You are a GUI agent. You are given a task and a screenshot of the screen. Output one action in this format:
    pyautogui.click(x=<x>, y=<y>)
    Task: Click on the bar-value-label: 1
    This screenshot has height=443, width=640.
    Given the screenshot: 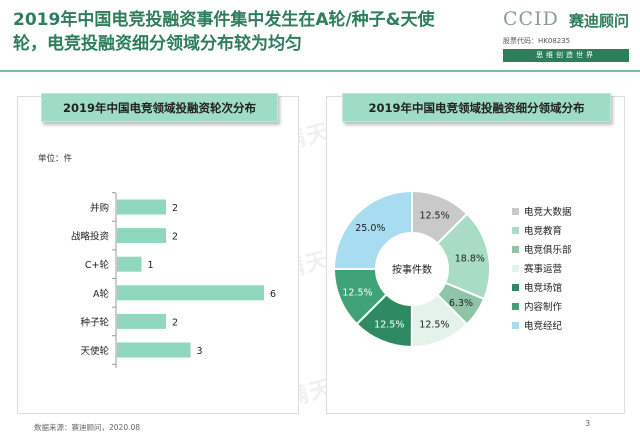 What is the action you would take?
    pyautogui.click(x=151, y=265)
    